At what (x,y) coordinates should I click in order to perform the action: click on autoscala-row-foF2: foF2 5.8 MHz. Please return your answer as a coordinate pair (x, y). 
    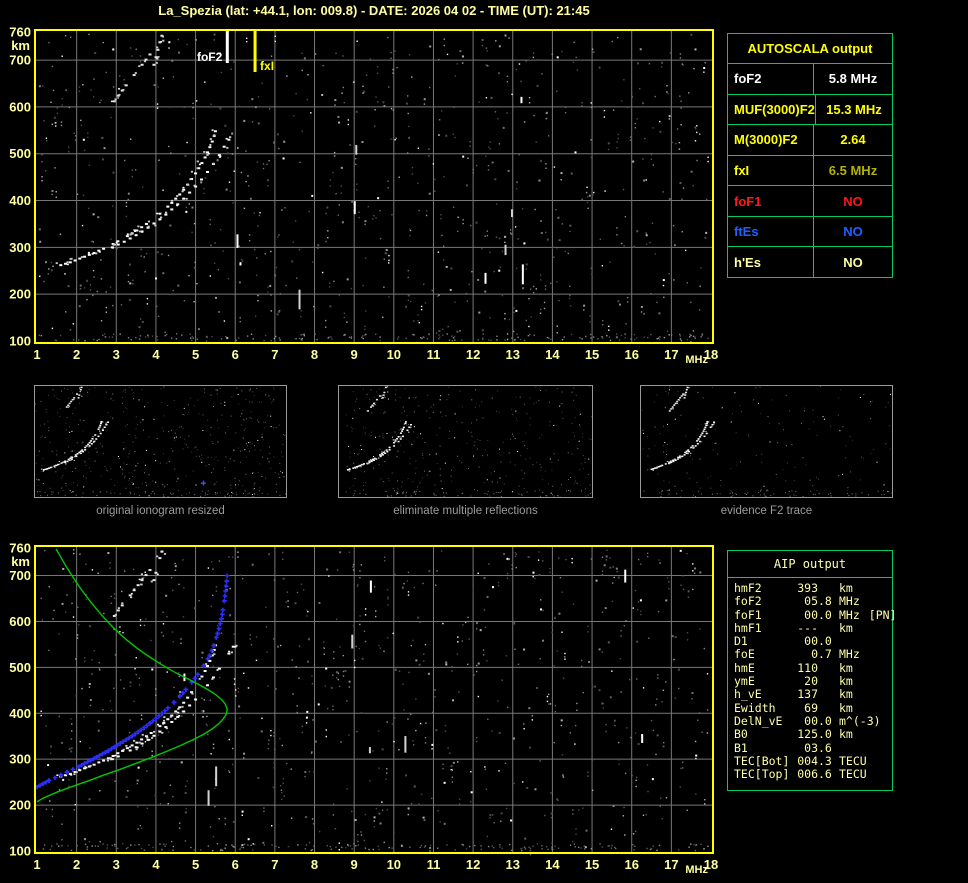
    Looking at the image, I should click on (810, 79).